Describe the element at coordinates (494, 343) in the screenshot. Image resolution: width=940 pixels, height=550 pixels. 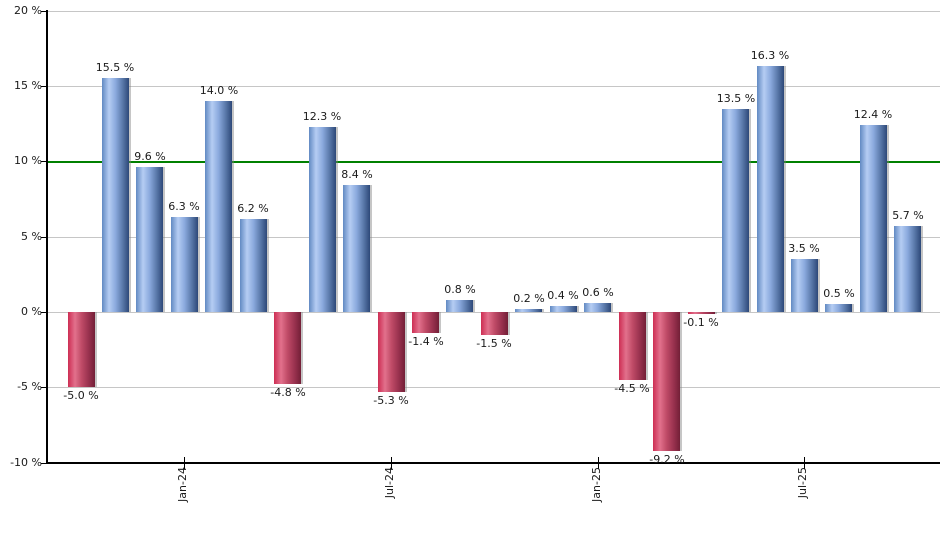
I see `bar-value-label: -1.5 %` at that location.